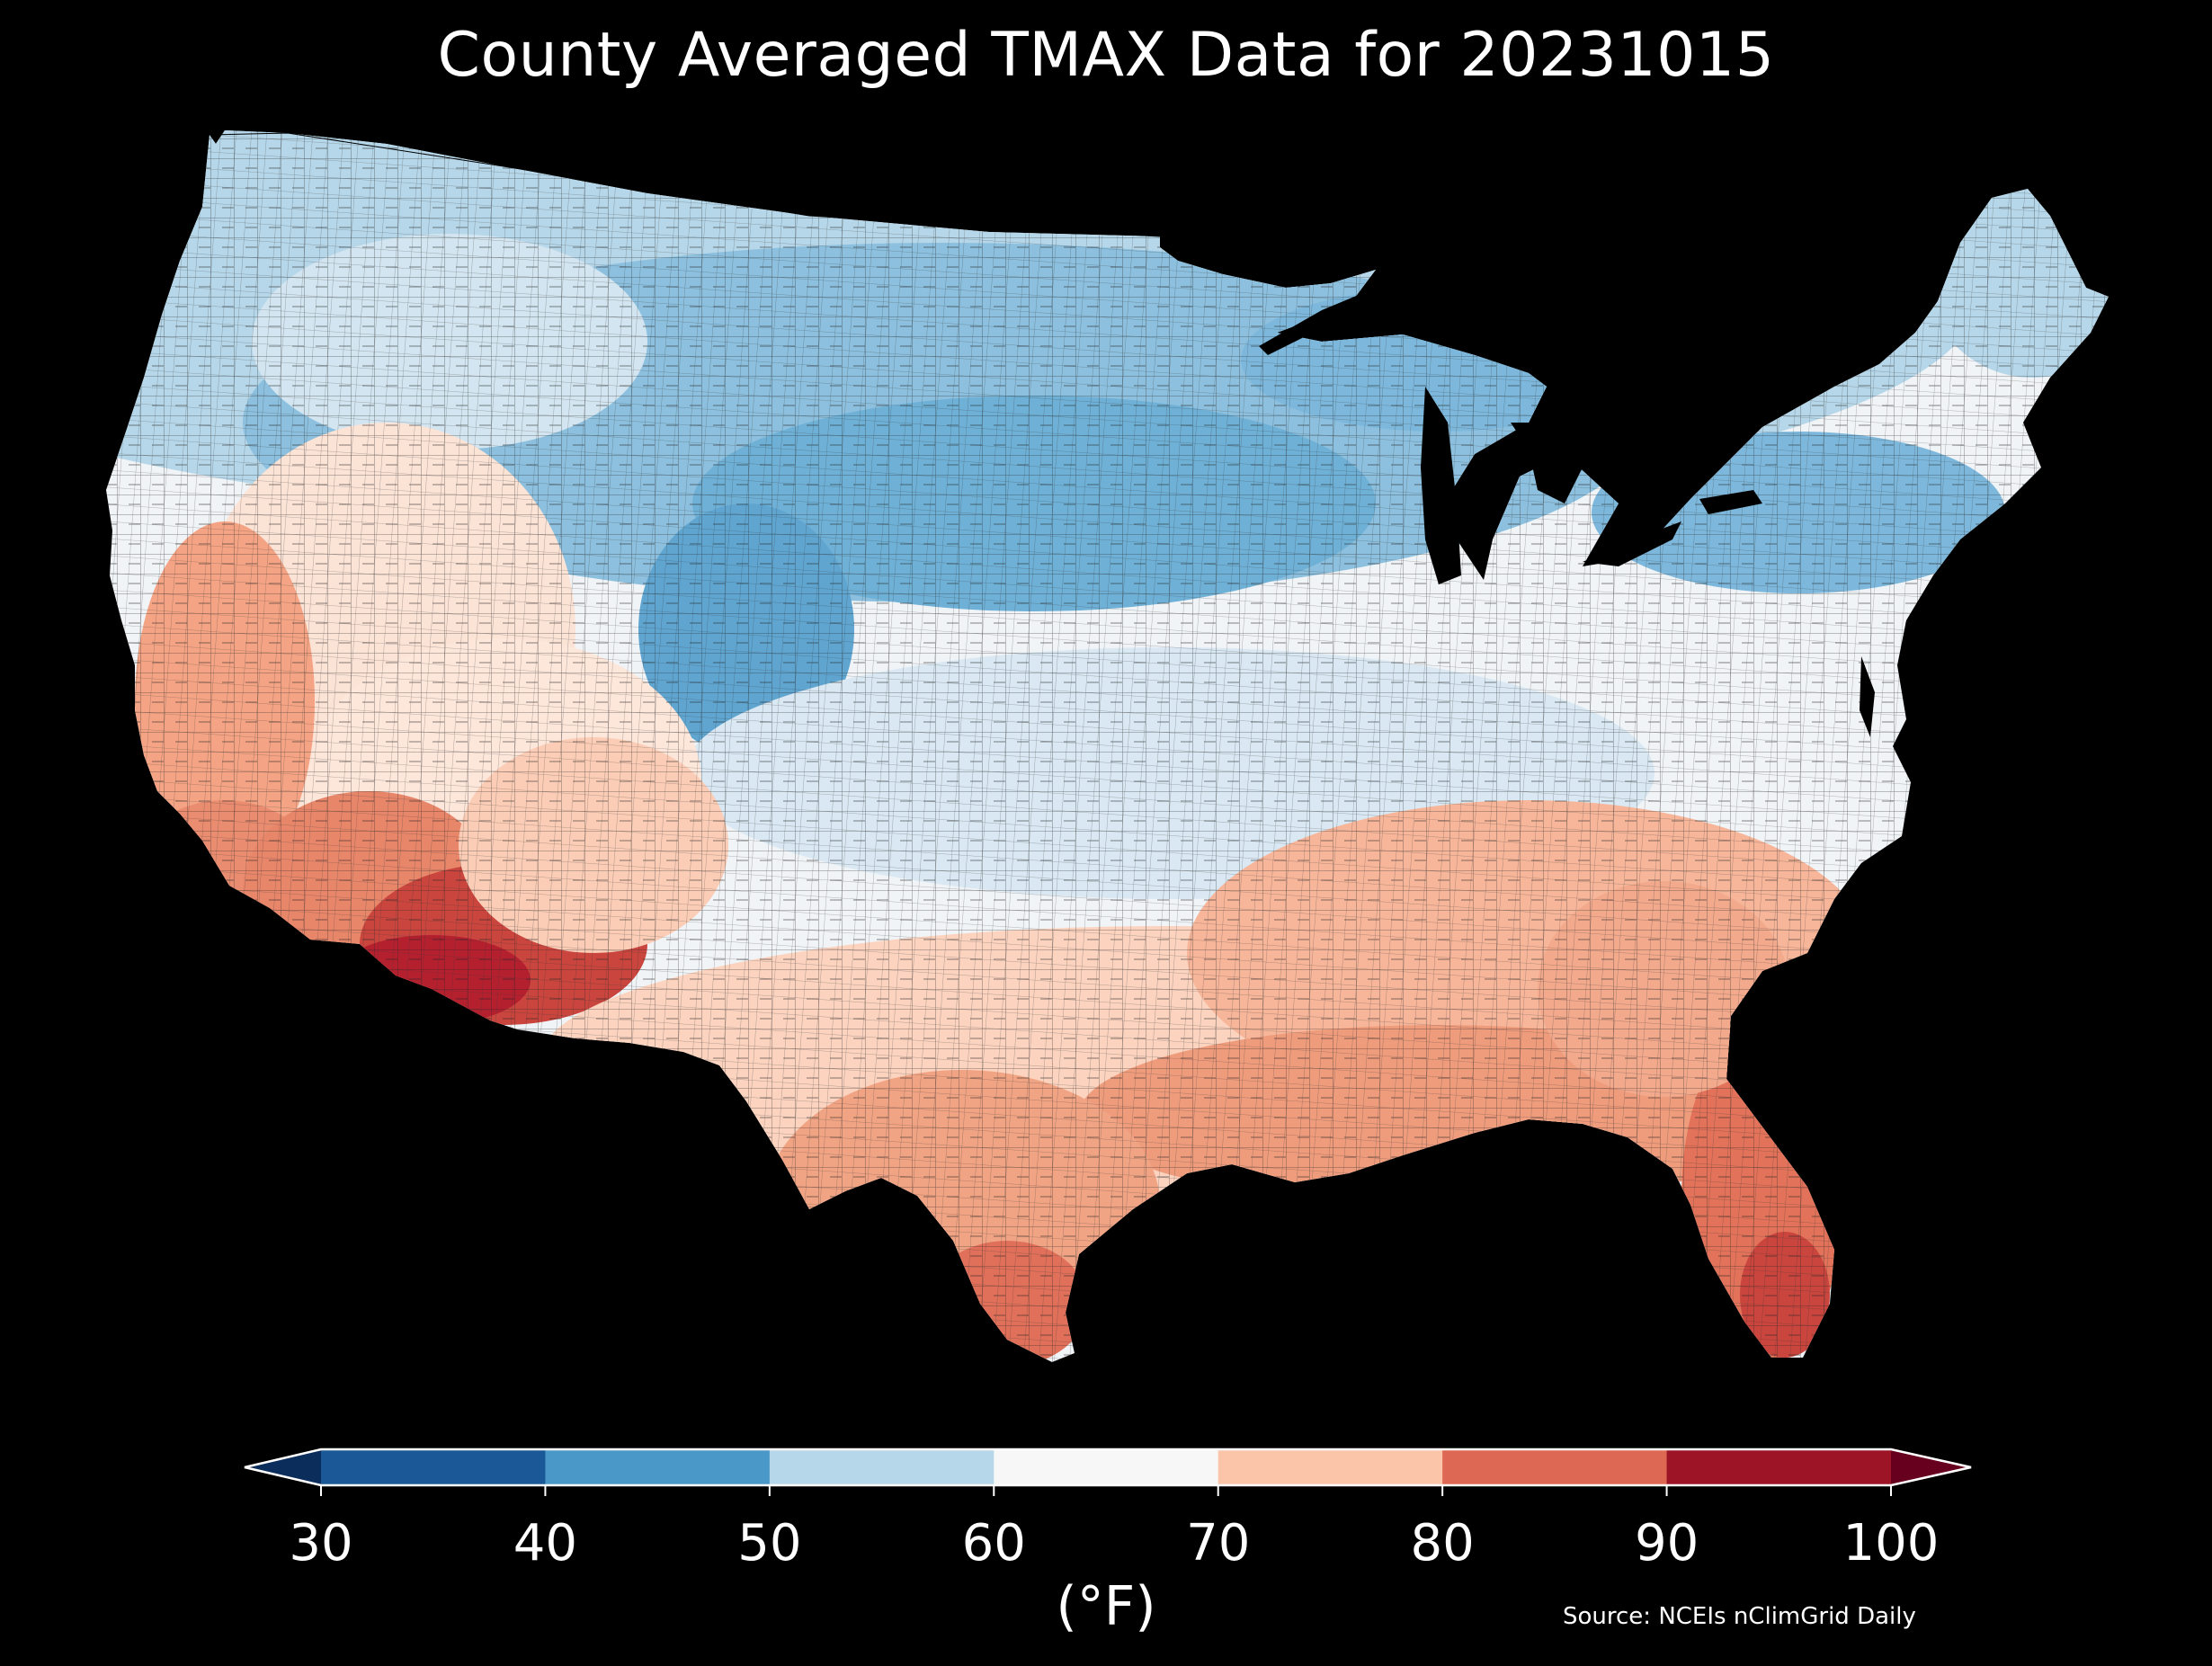  I want to click on us-outline, so click(685, 185).